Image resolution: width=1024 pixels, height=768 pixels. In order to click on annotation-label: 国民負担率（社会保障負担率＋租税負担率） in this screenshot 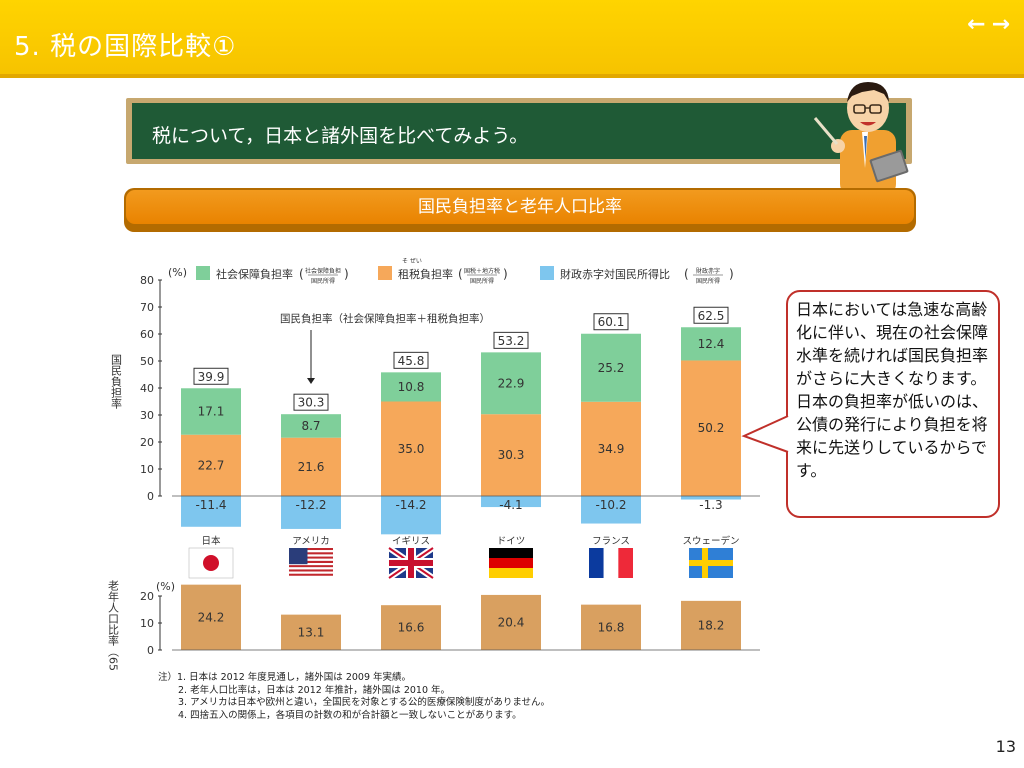, I will do `click(385, 318)`.